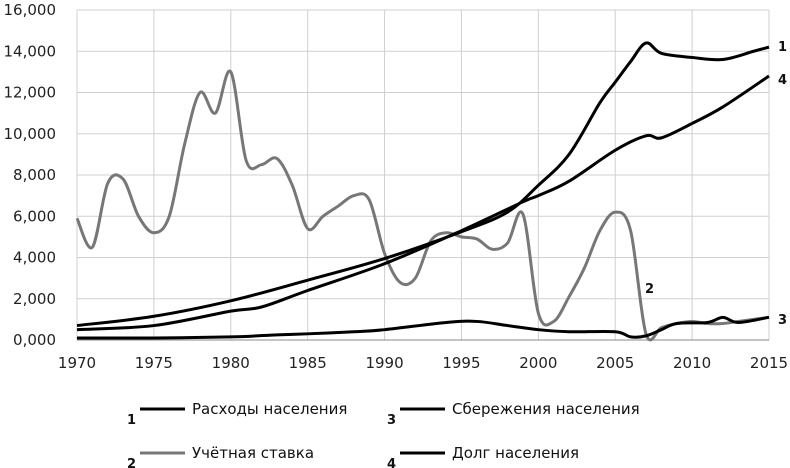 The image size is (790, 468). What do you see at coordinates (782, 80) in the screenshot?
I see `series-end-label: 4` at bounding box center [782, 80].